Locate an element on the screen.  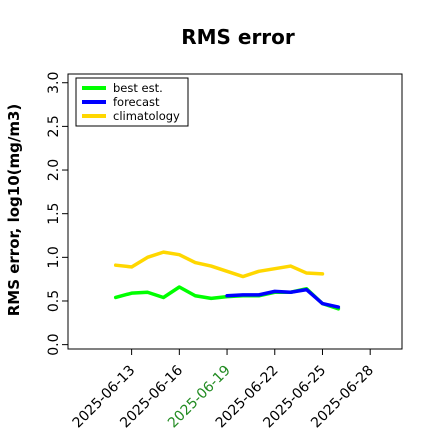
chart-title: RMS error is located at coordinates (238, 37).